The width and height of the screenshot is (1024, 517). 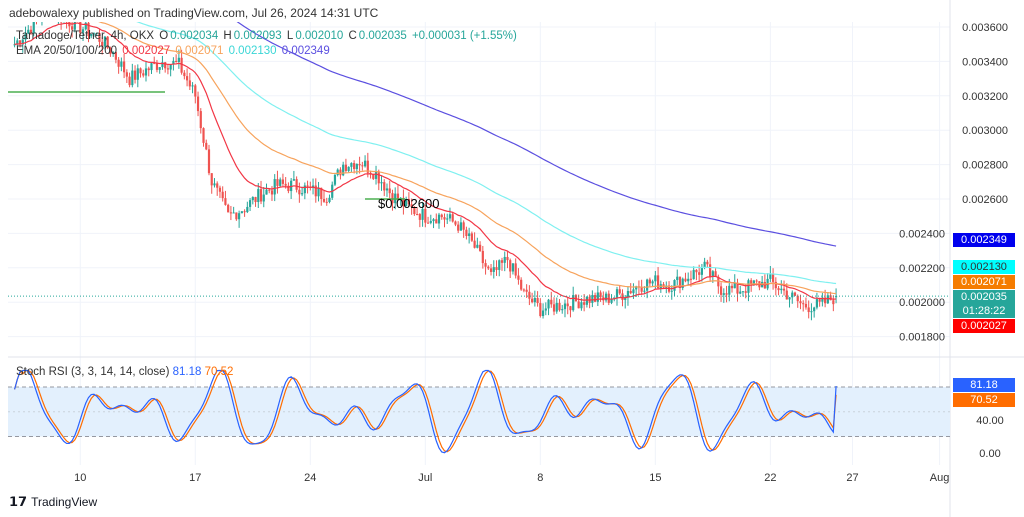 I want to click on x-tick-label: 10, so click(x=80, y=478).